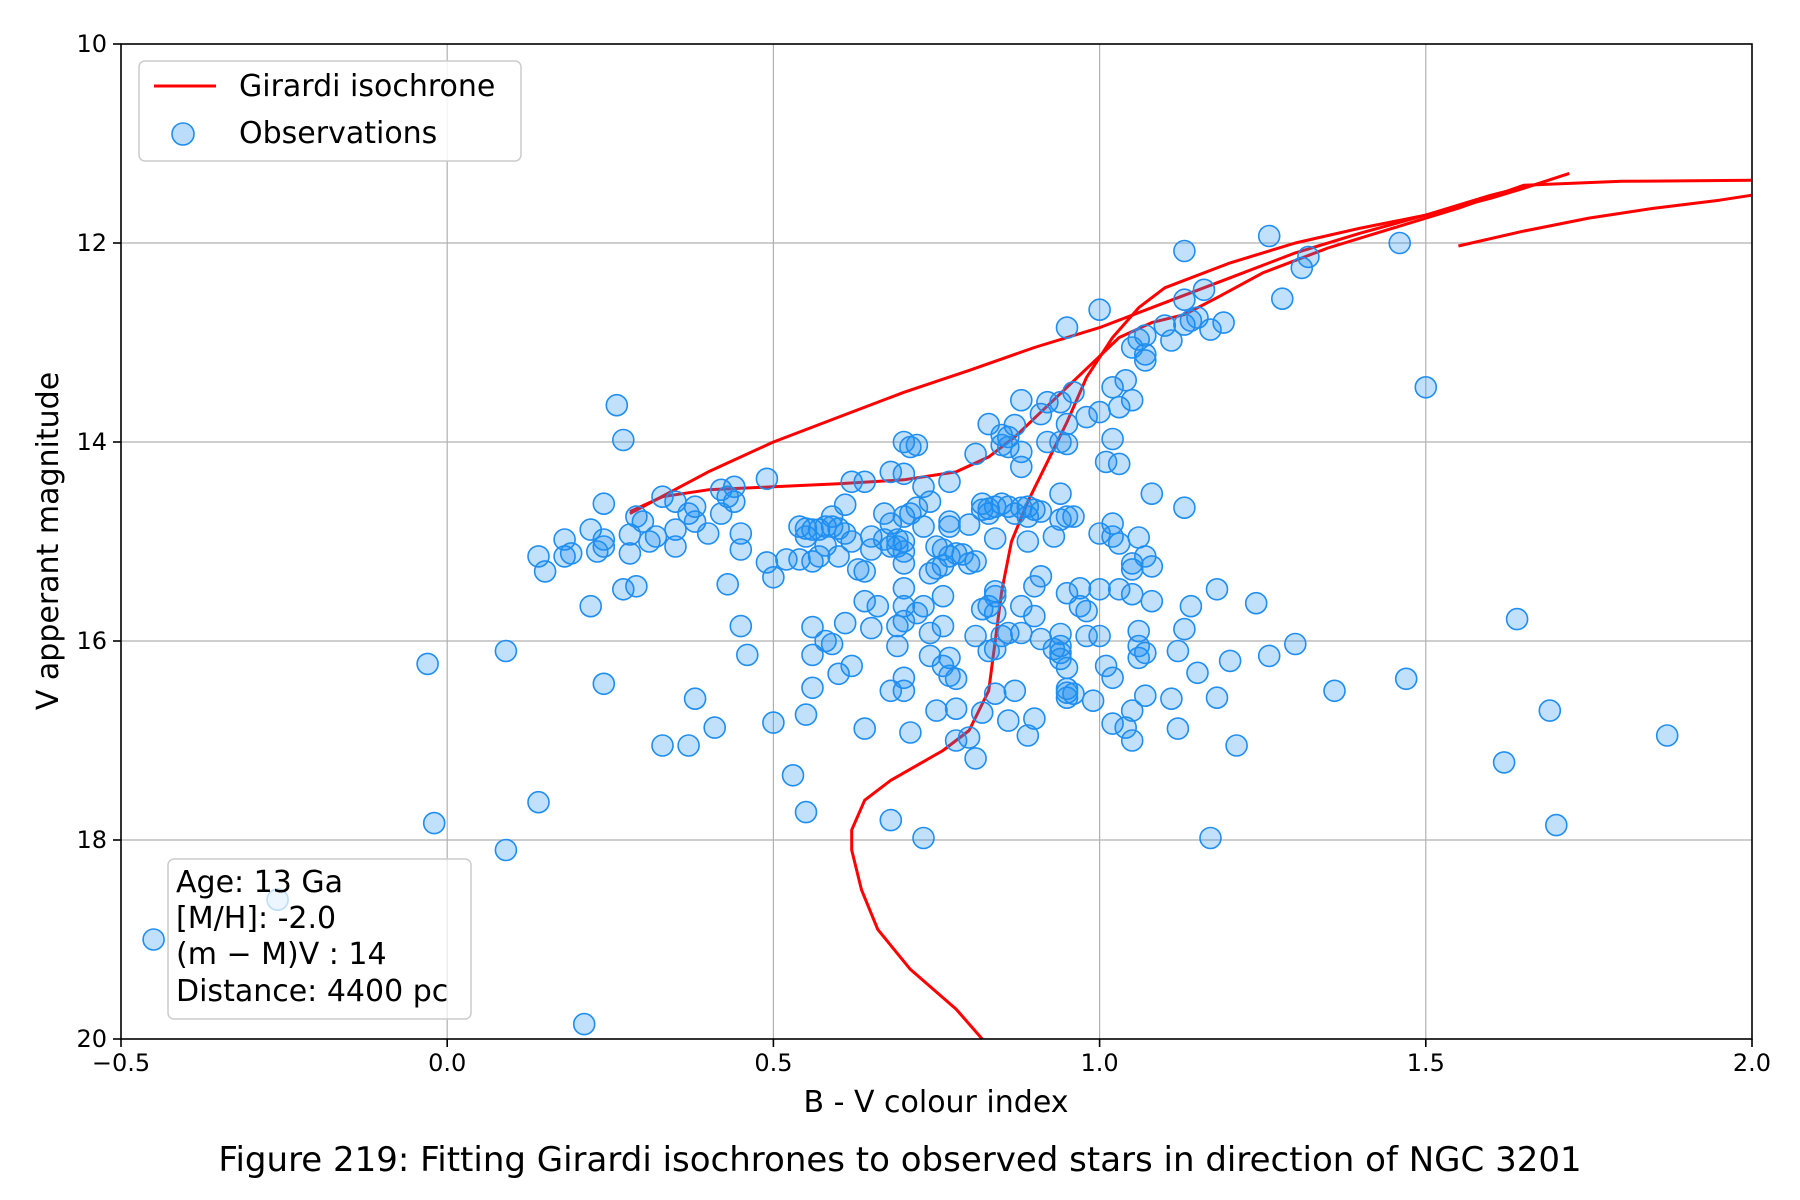 Image resolution: width=1800 pixels, height=1200 pixels. Describe the element at coordinates (91, 840) in the screenshot. I see `y-tick-label: 18` at that location.